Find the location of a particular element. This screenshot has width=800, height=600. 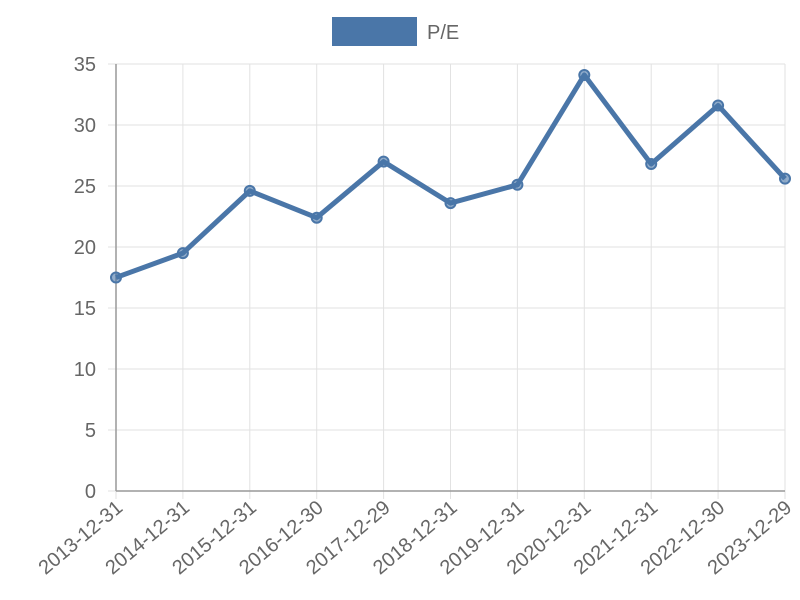

legend-label: P/E is located at coordinates (443, 33).